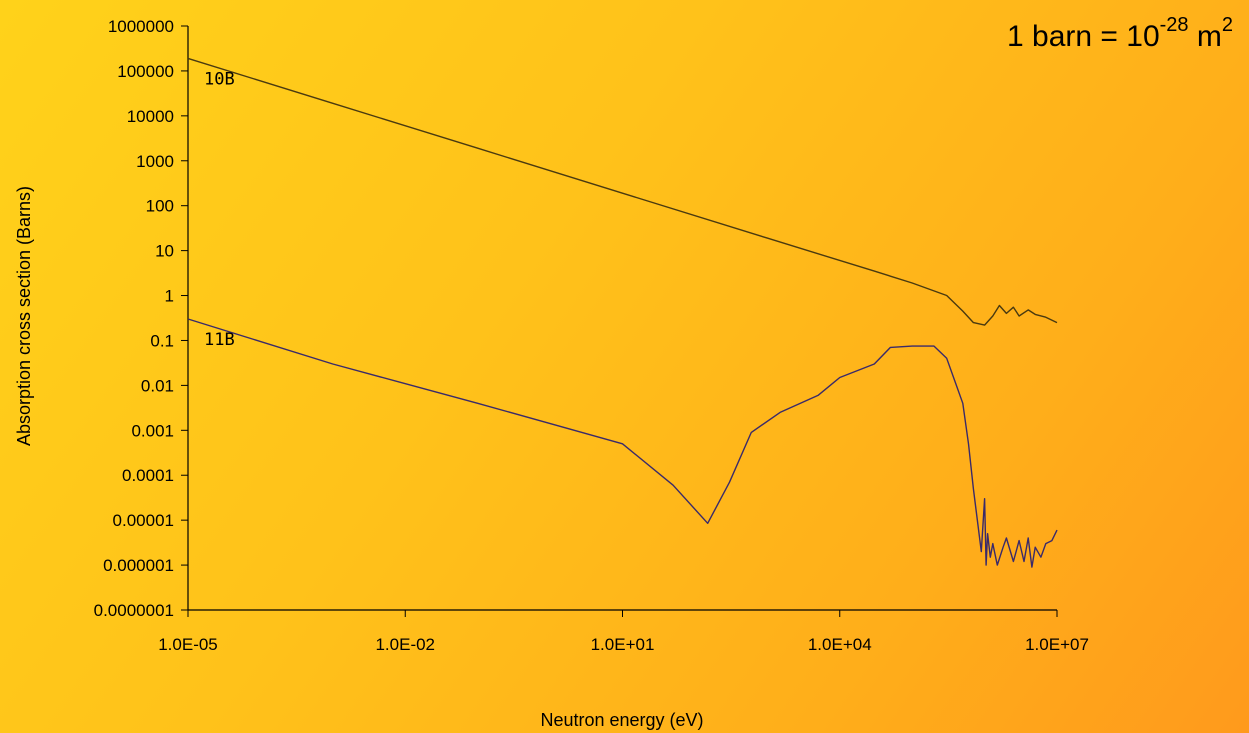 This screenshot has width=1249, height=733. What do you see at coordinates (623, 632) in the screenshot?
I see `x-ticks: 1.0E-05 1.0E-02 1.0E+01 1.0E+04 1.0E+07` at bounding box center [623, 632].